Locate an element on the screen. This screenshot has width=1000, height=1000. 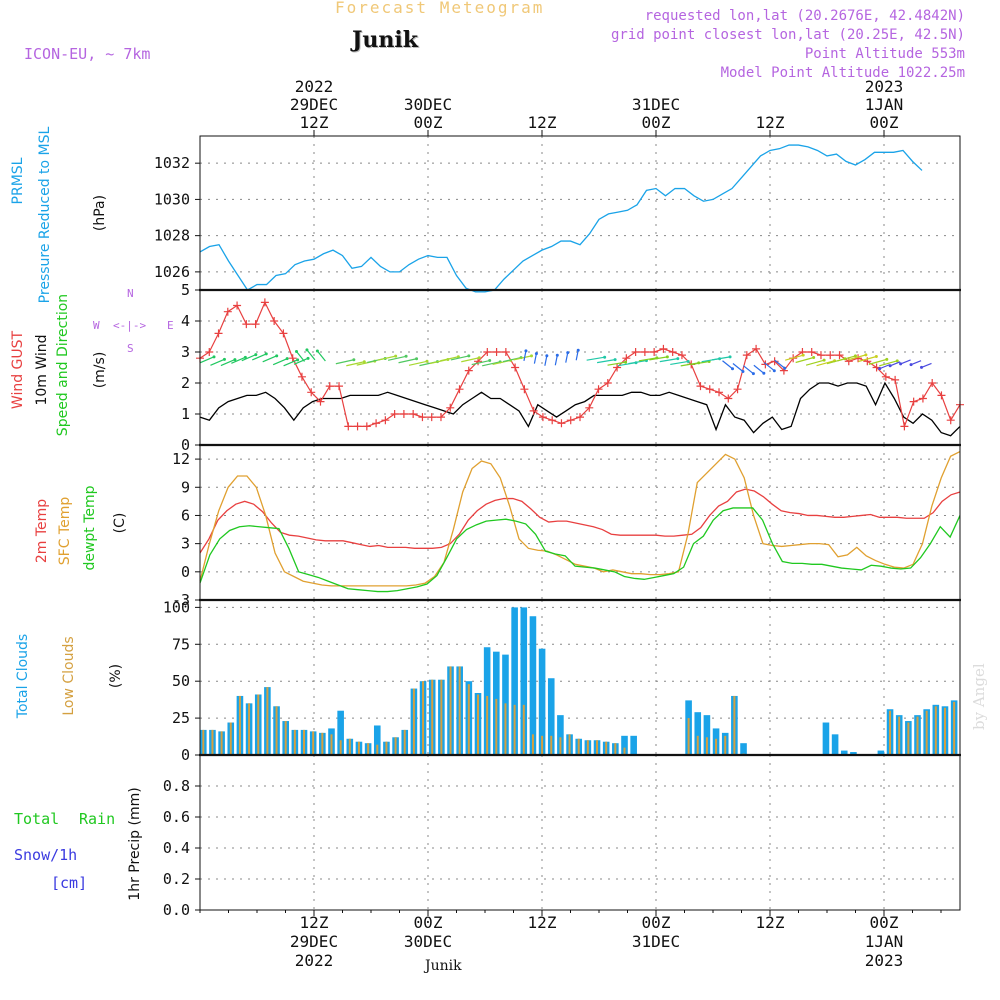
bottom-axis-label: 12Z is located at coordinates (314, 922).